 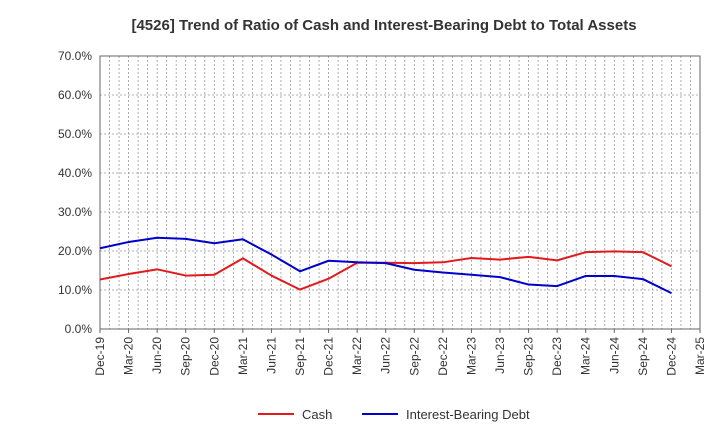 I want to click on y-tick-label: 30.0%, so click(x=75, y=212).